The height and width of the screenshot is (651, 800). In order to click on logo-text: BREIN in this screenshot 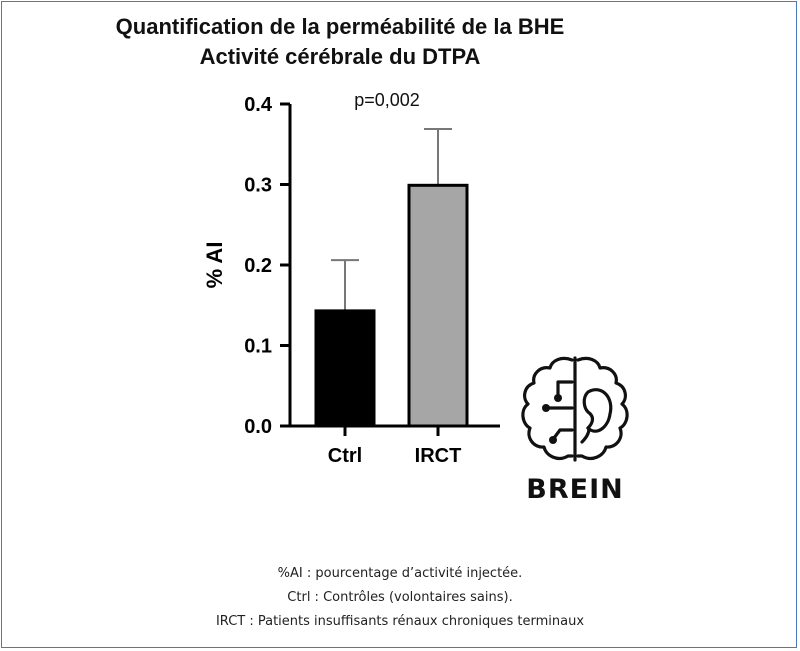, I will do `click(575, 489)`.